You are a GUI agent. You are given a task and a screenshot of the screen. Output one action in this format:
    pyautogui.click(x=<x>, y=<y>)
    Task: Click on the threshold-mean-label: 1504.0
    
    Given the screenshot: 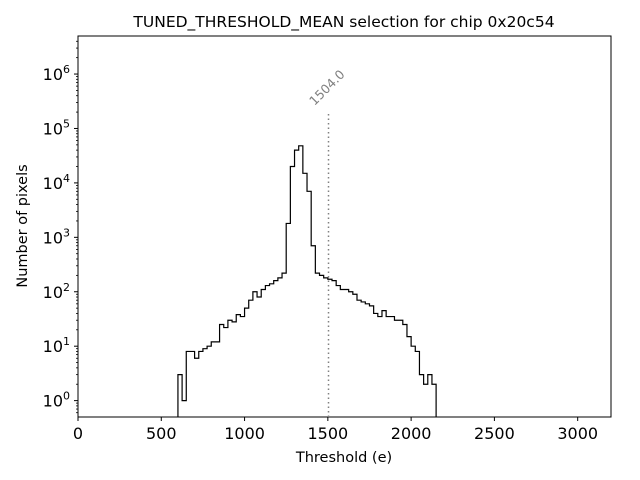 What is the action you would take?
    pyautogui.click(x=327, y=88)
    